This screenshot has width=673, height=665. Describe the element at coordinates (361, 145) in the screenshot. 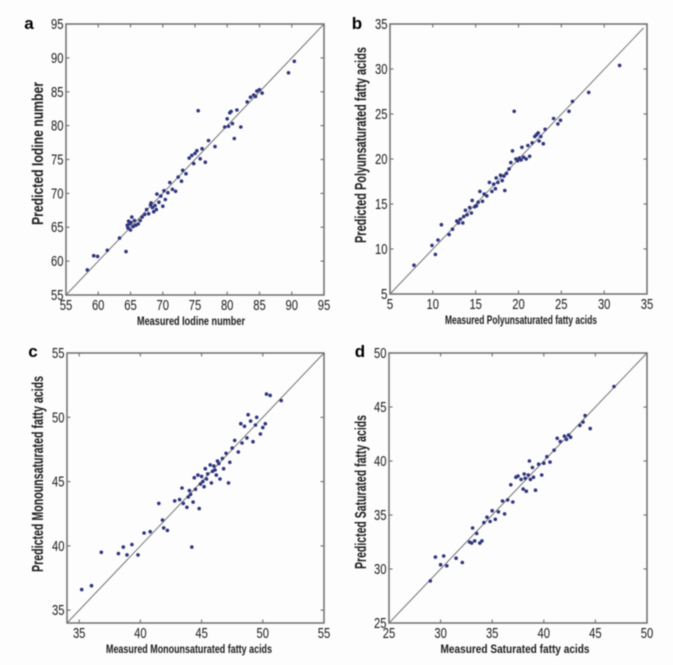

I see `svg-text:Predicted Polyunsaturated fatt: Predicted Polyunsaturated fatty acids` at that location.